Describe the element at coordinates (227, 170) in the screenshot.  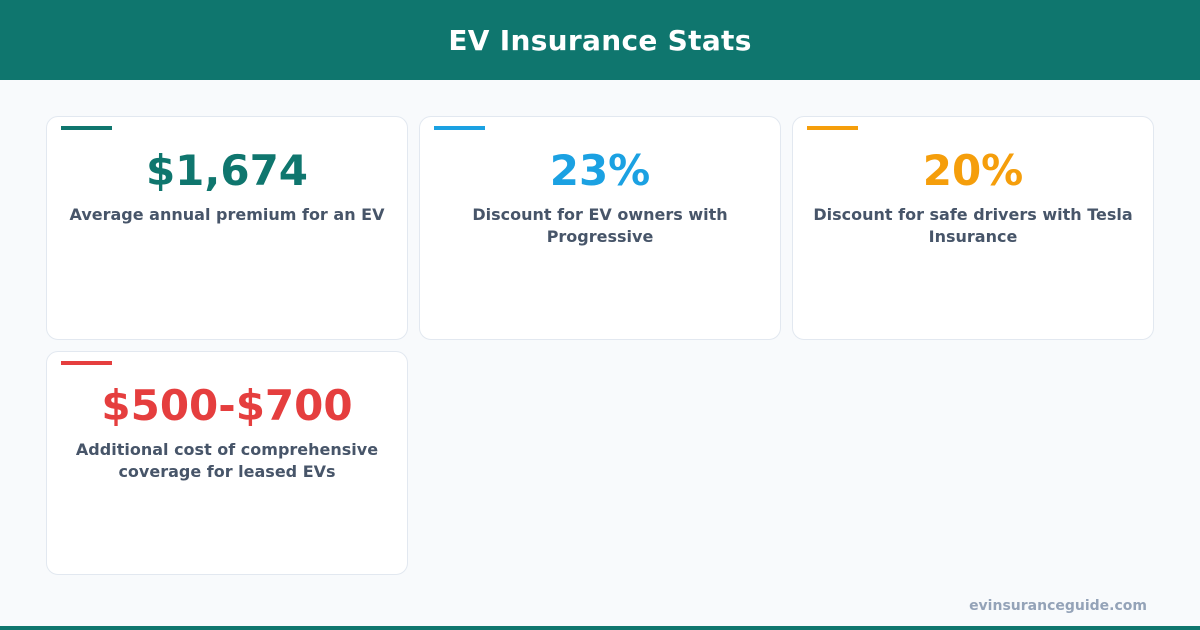
I see `stat-value: $1,674` at that location.